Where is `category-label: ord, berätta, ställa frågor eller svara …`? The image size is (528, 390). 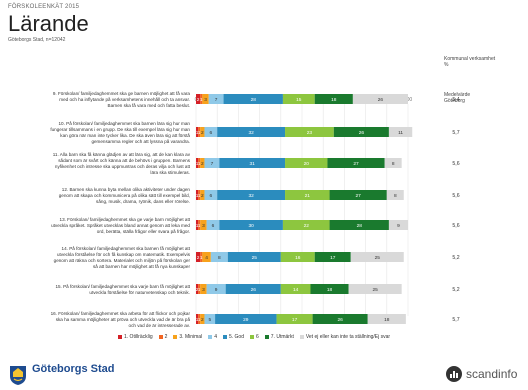 category-label: ord, berätta, ställa frågor eller svara … is located at coordinates (143, 231).